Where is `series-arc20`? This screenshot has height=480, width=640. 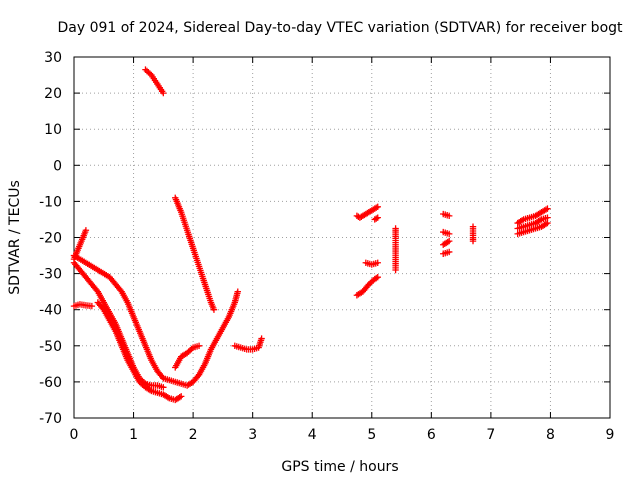
series-arc20 is located at coordinates (532, 216).